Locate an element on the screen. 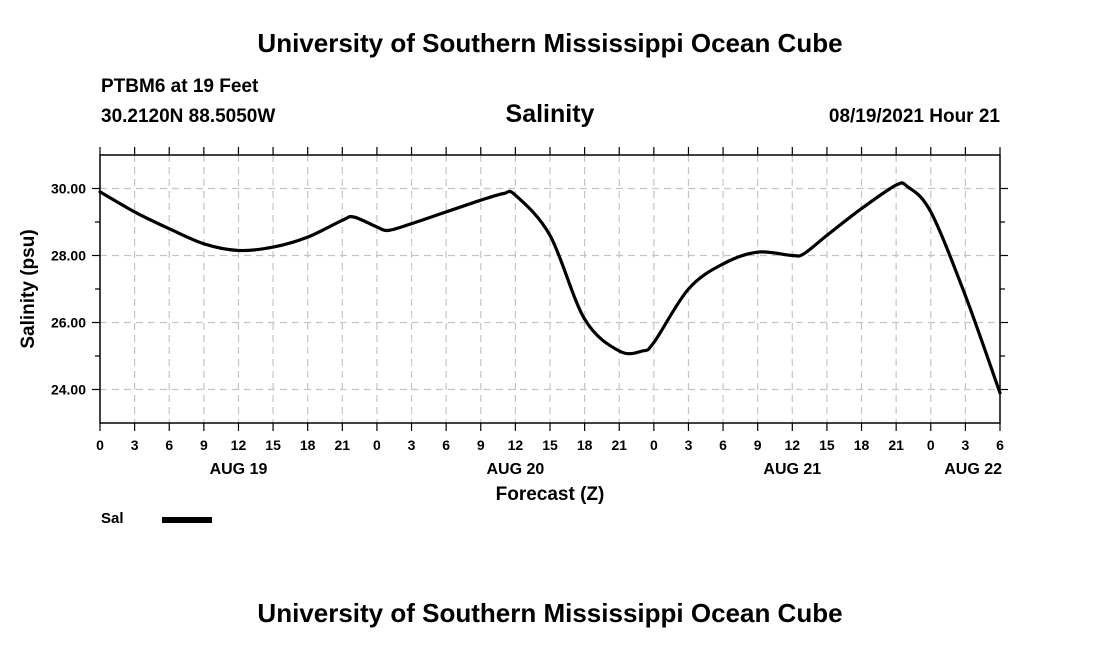  legend-line-swatch is located at coordinates (187, 520).